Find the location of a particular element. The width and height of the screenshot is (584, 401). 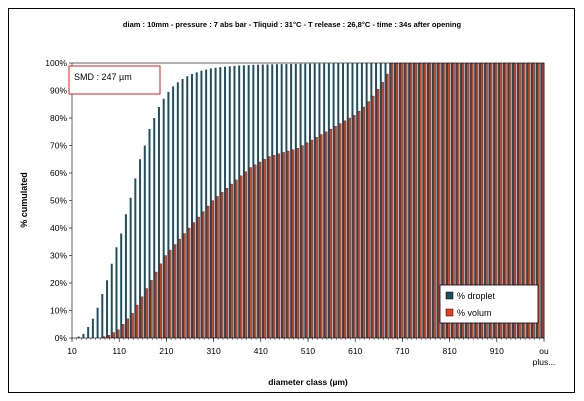

x-tick-label-8: 810 is located at coordinates (450, 351).